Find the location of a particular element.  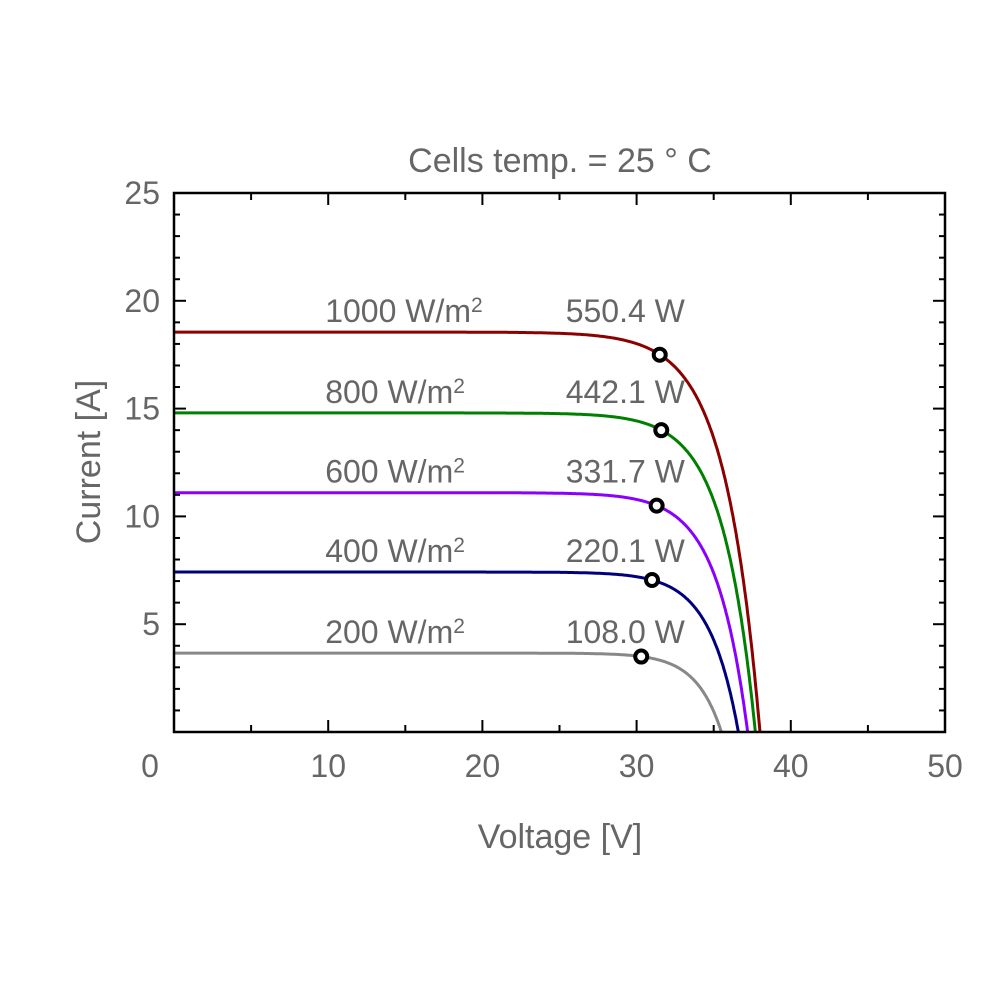

y-tick-label: 15 is located at coordinates (142, 409).